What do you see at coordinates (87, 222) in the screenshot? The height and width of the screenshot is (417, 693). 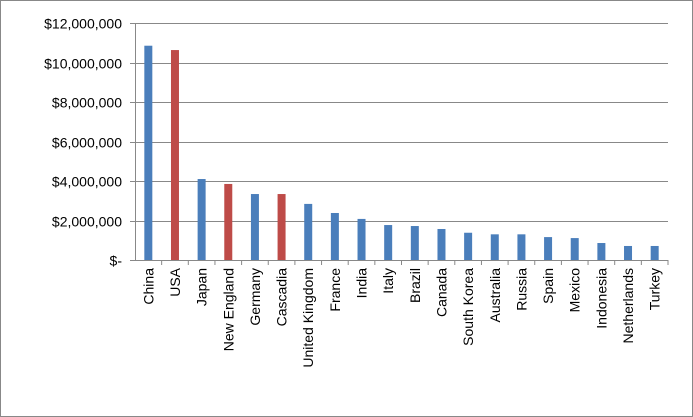 I see `y-tick-label: $2,000,000` at bounding box center [87, 222].